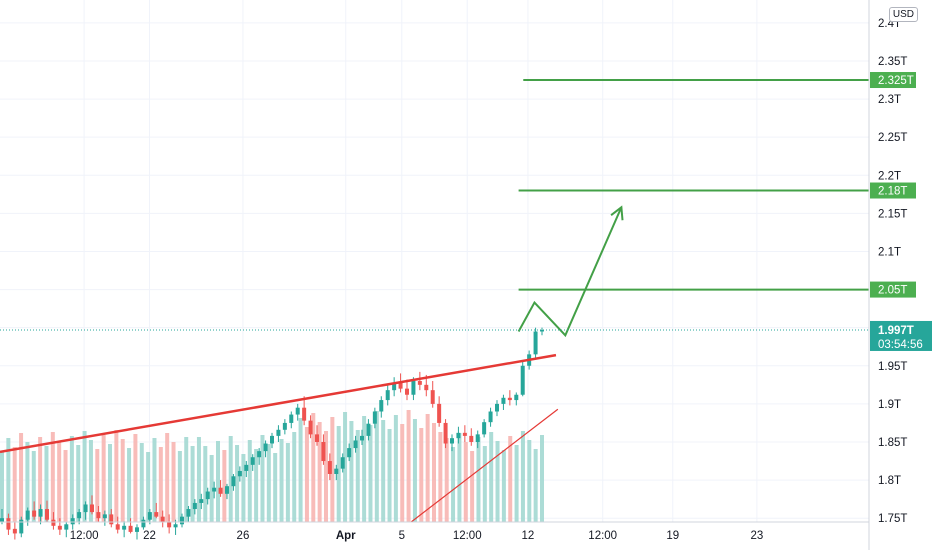  Describe the element at coordinates (402, 536) in the screenshot. I see `time-tick-label: 5` at that location.